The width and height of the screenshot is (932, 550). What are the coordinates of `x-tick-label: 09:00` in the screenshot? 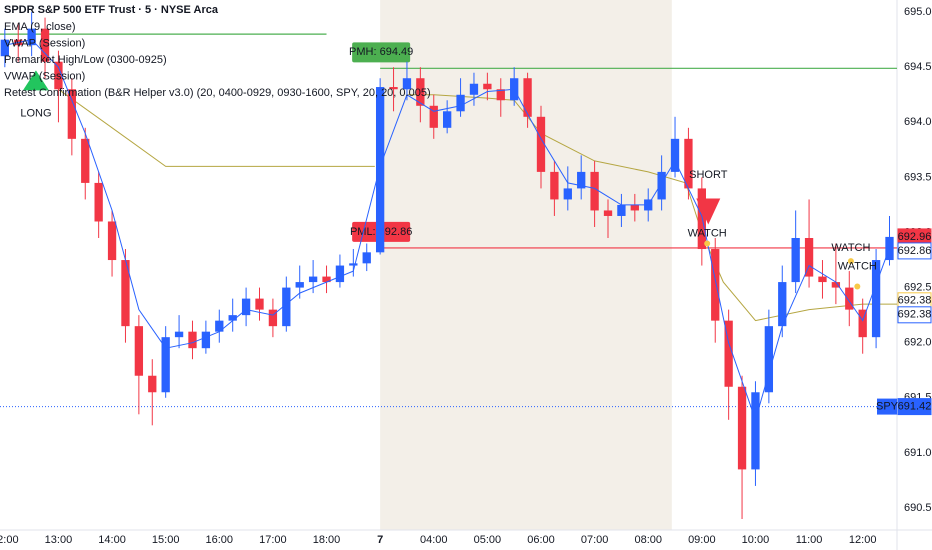 It's located at (702, 540).